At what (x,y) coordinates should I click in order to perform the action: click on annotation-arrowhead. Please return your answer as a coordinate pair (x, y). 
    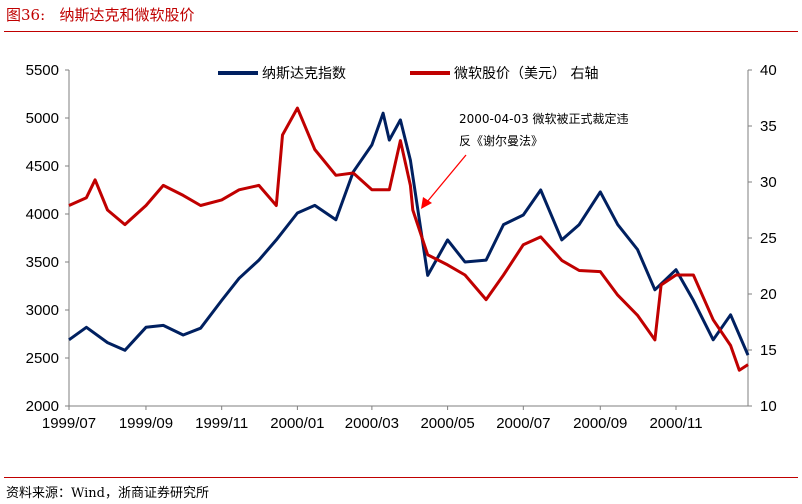
    Looking at the image, I should click on (426, 203).